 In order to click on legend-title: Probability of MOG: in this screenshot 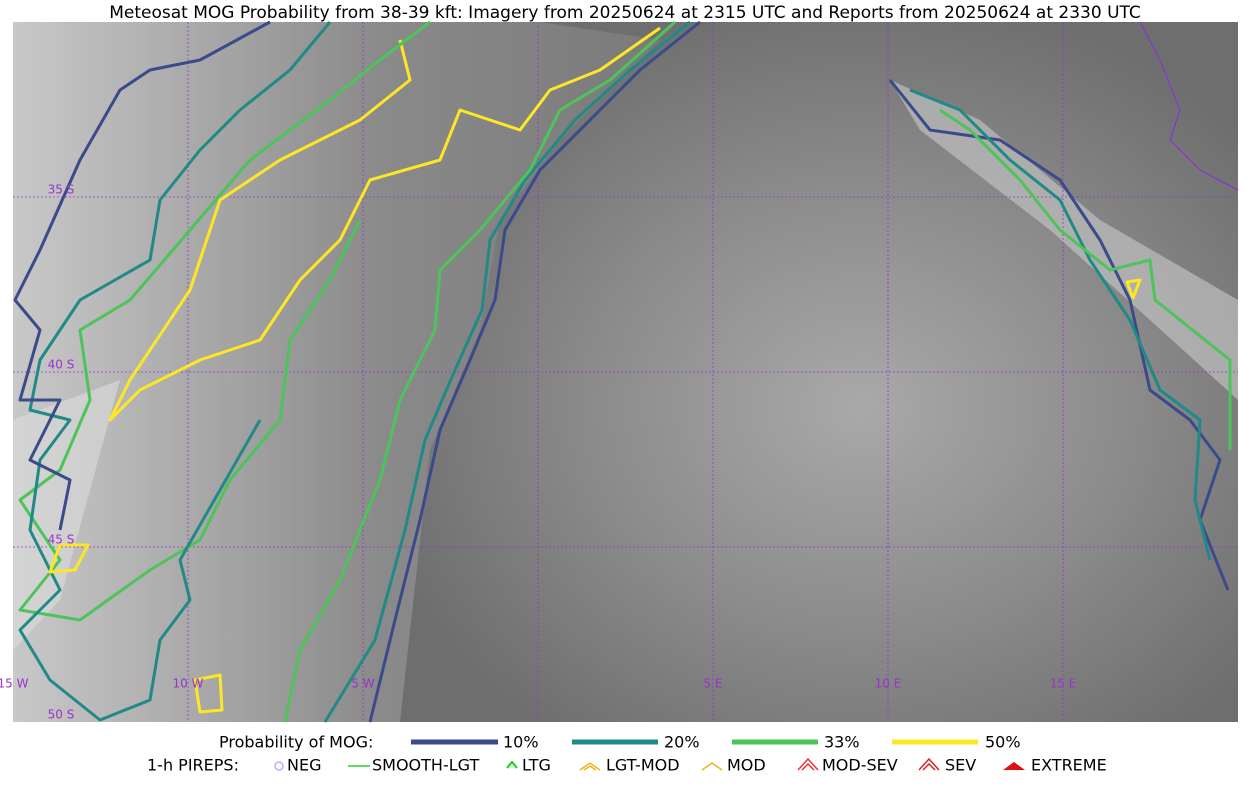, I will do `click(296, 742)`.